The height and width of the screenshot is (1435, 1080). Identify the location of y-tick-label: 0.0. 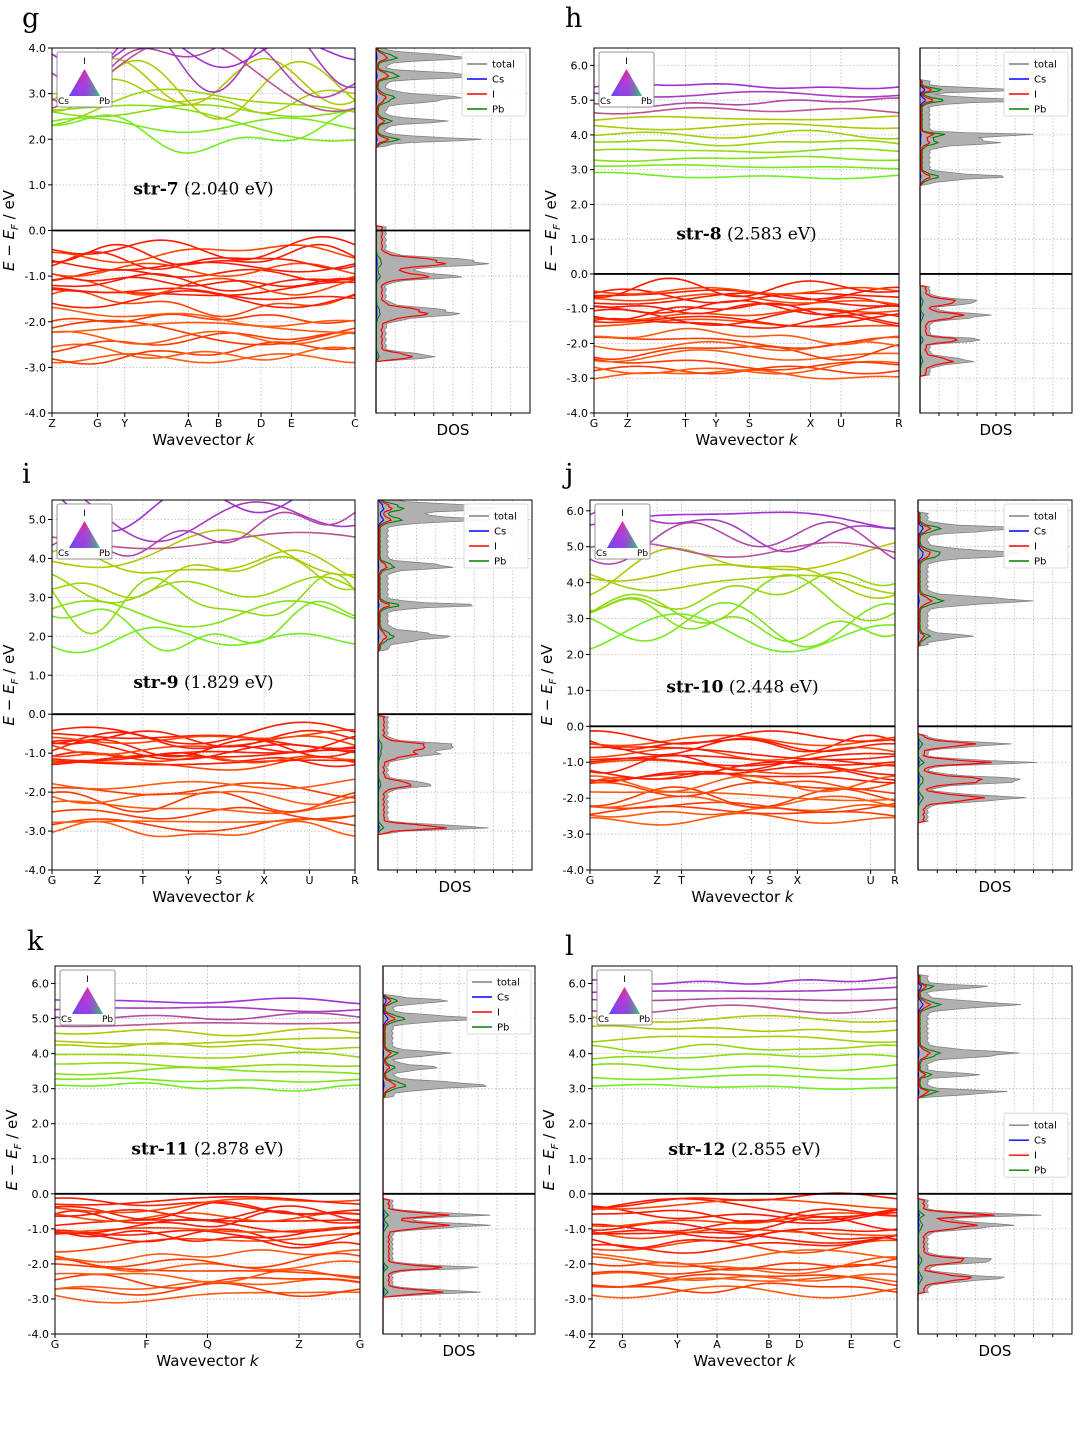
(580, 274).